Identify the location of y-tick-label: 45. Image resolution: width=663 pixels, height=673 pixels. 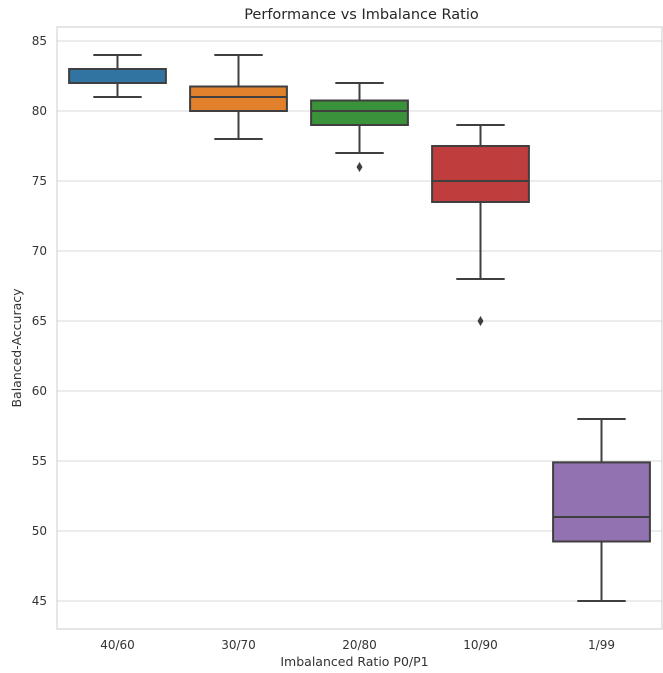
(39, 601).